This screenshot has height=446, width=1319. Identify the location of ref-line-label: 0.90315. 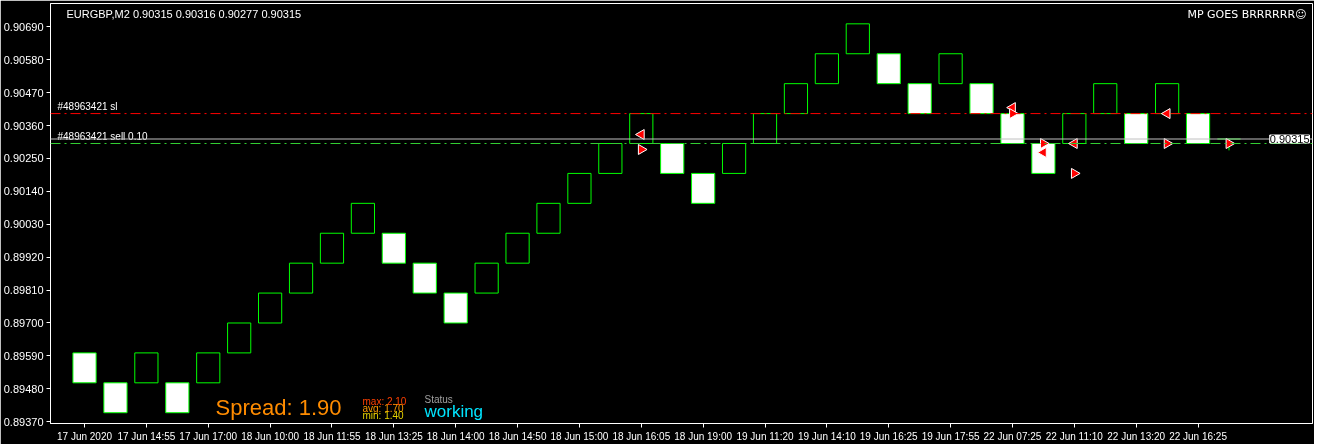
(1289, 139).